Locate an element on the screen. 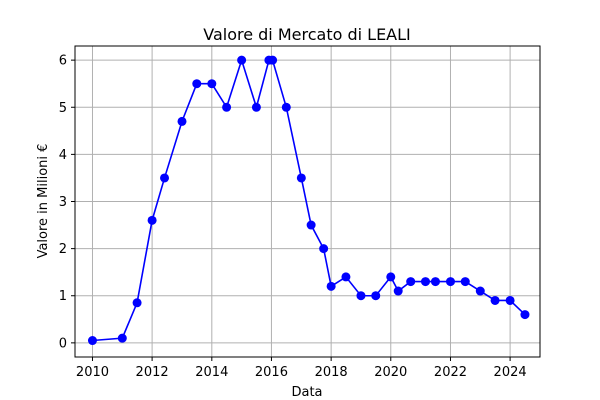 Image resolution: width=600 pixels, height=400 pixels. x-axis-label: Data is located at coordinates (306, 392).